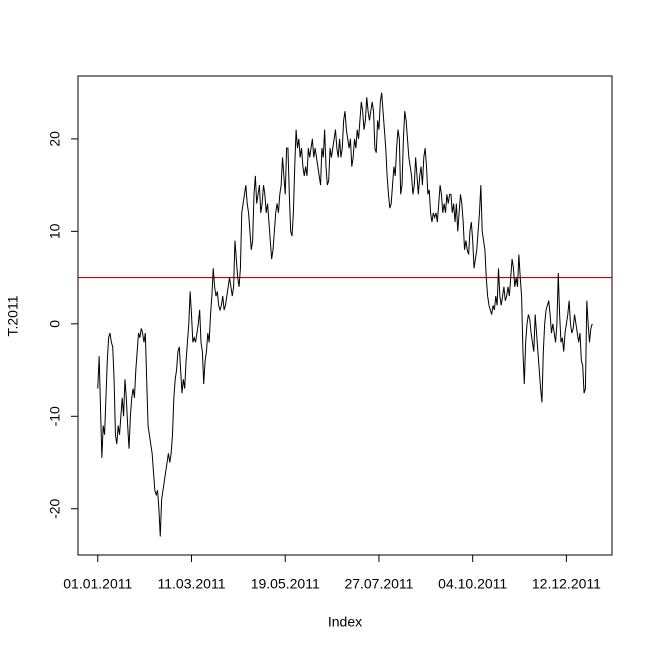 Image resolution: width=653 pixels, height=653 pixels. I want to click on x-tick-label: 11.03.2011, so click(192, 584).